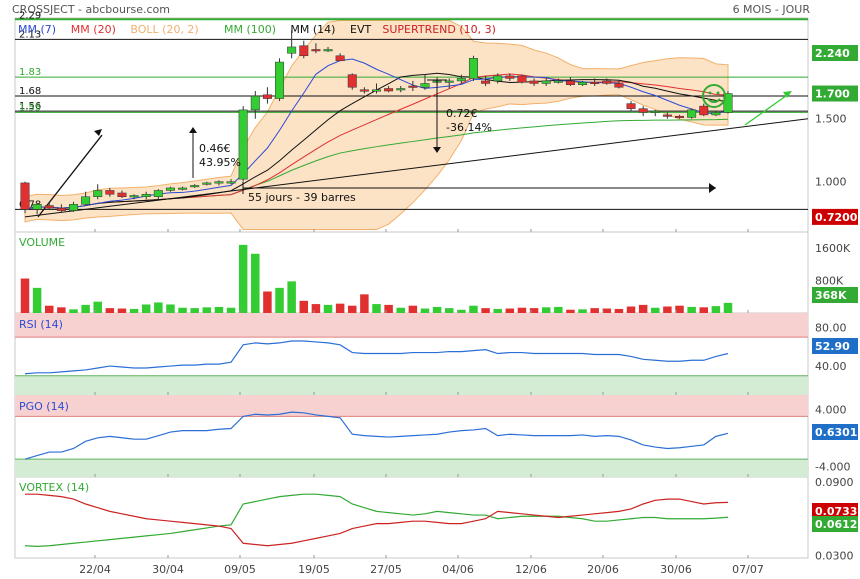 The image size is (860, 579). I want to click on badge-vortex-plus-bg, so click(835, 524).